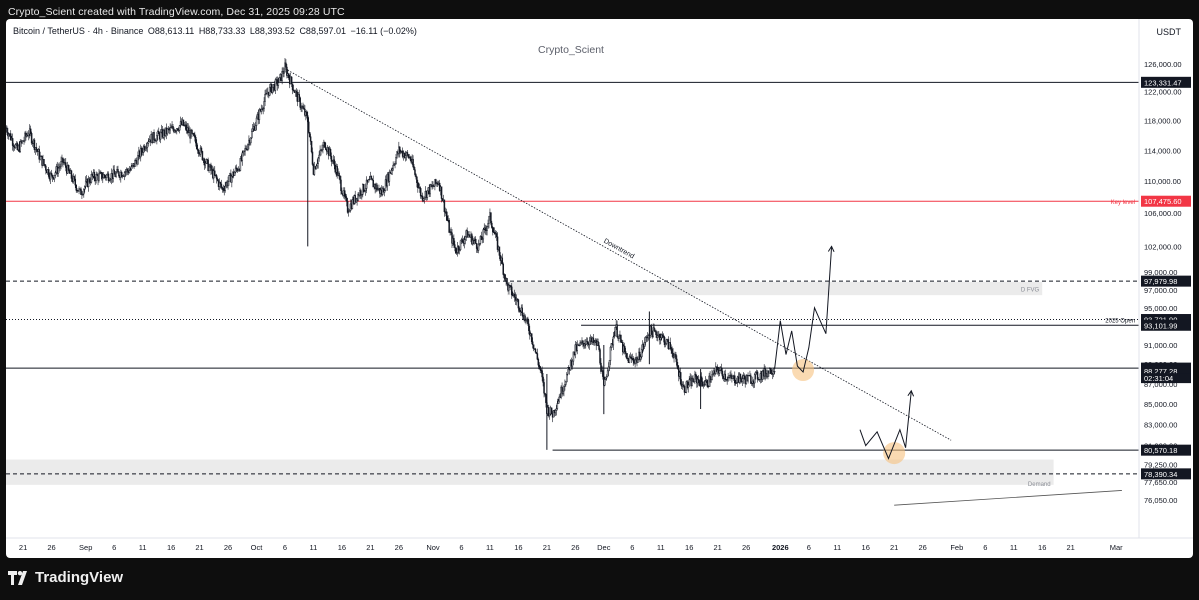 The image size is (1199, 600). Describe the element at coordinates (78, 31) in the screenshot. I see `symbol-name: Bitcoin / TetherUS · 4h · Binance` at that location.